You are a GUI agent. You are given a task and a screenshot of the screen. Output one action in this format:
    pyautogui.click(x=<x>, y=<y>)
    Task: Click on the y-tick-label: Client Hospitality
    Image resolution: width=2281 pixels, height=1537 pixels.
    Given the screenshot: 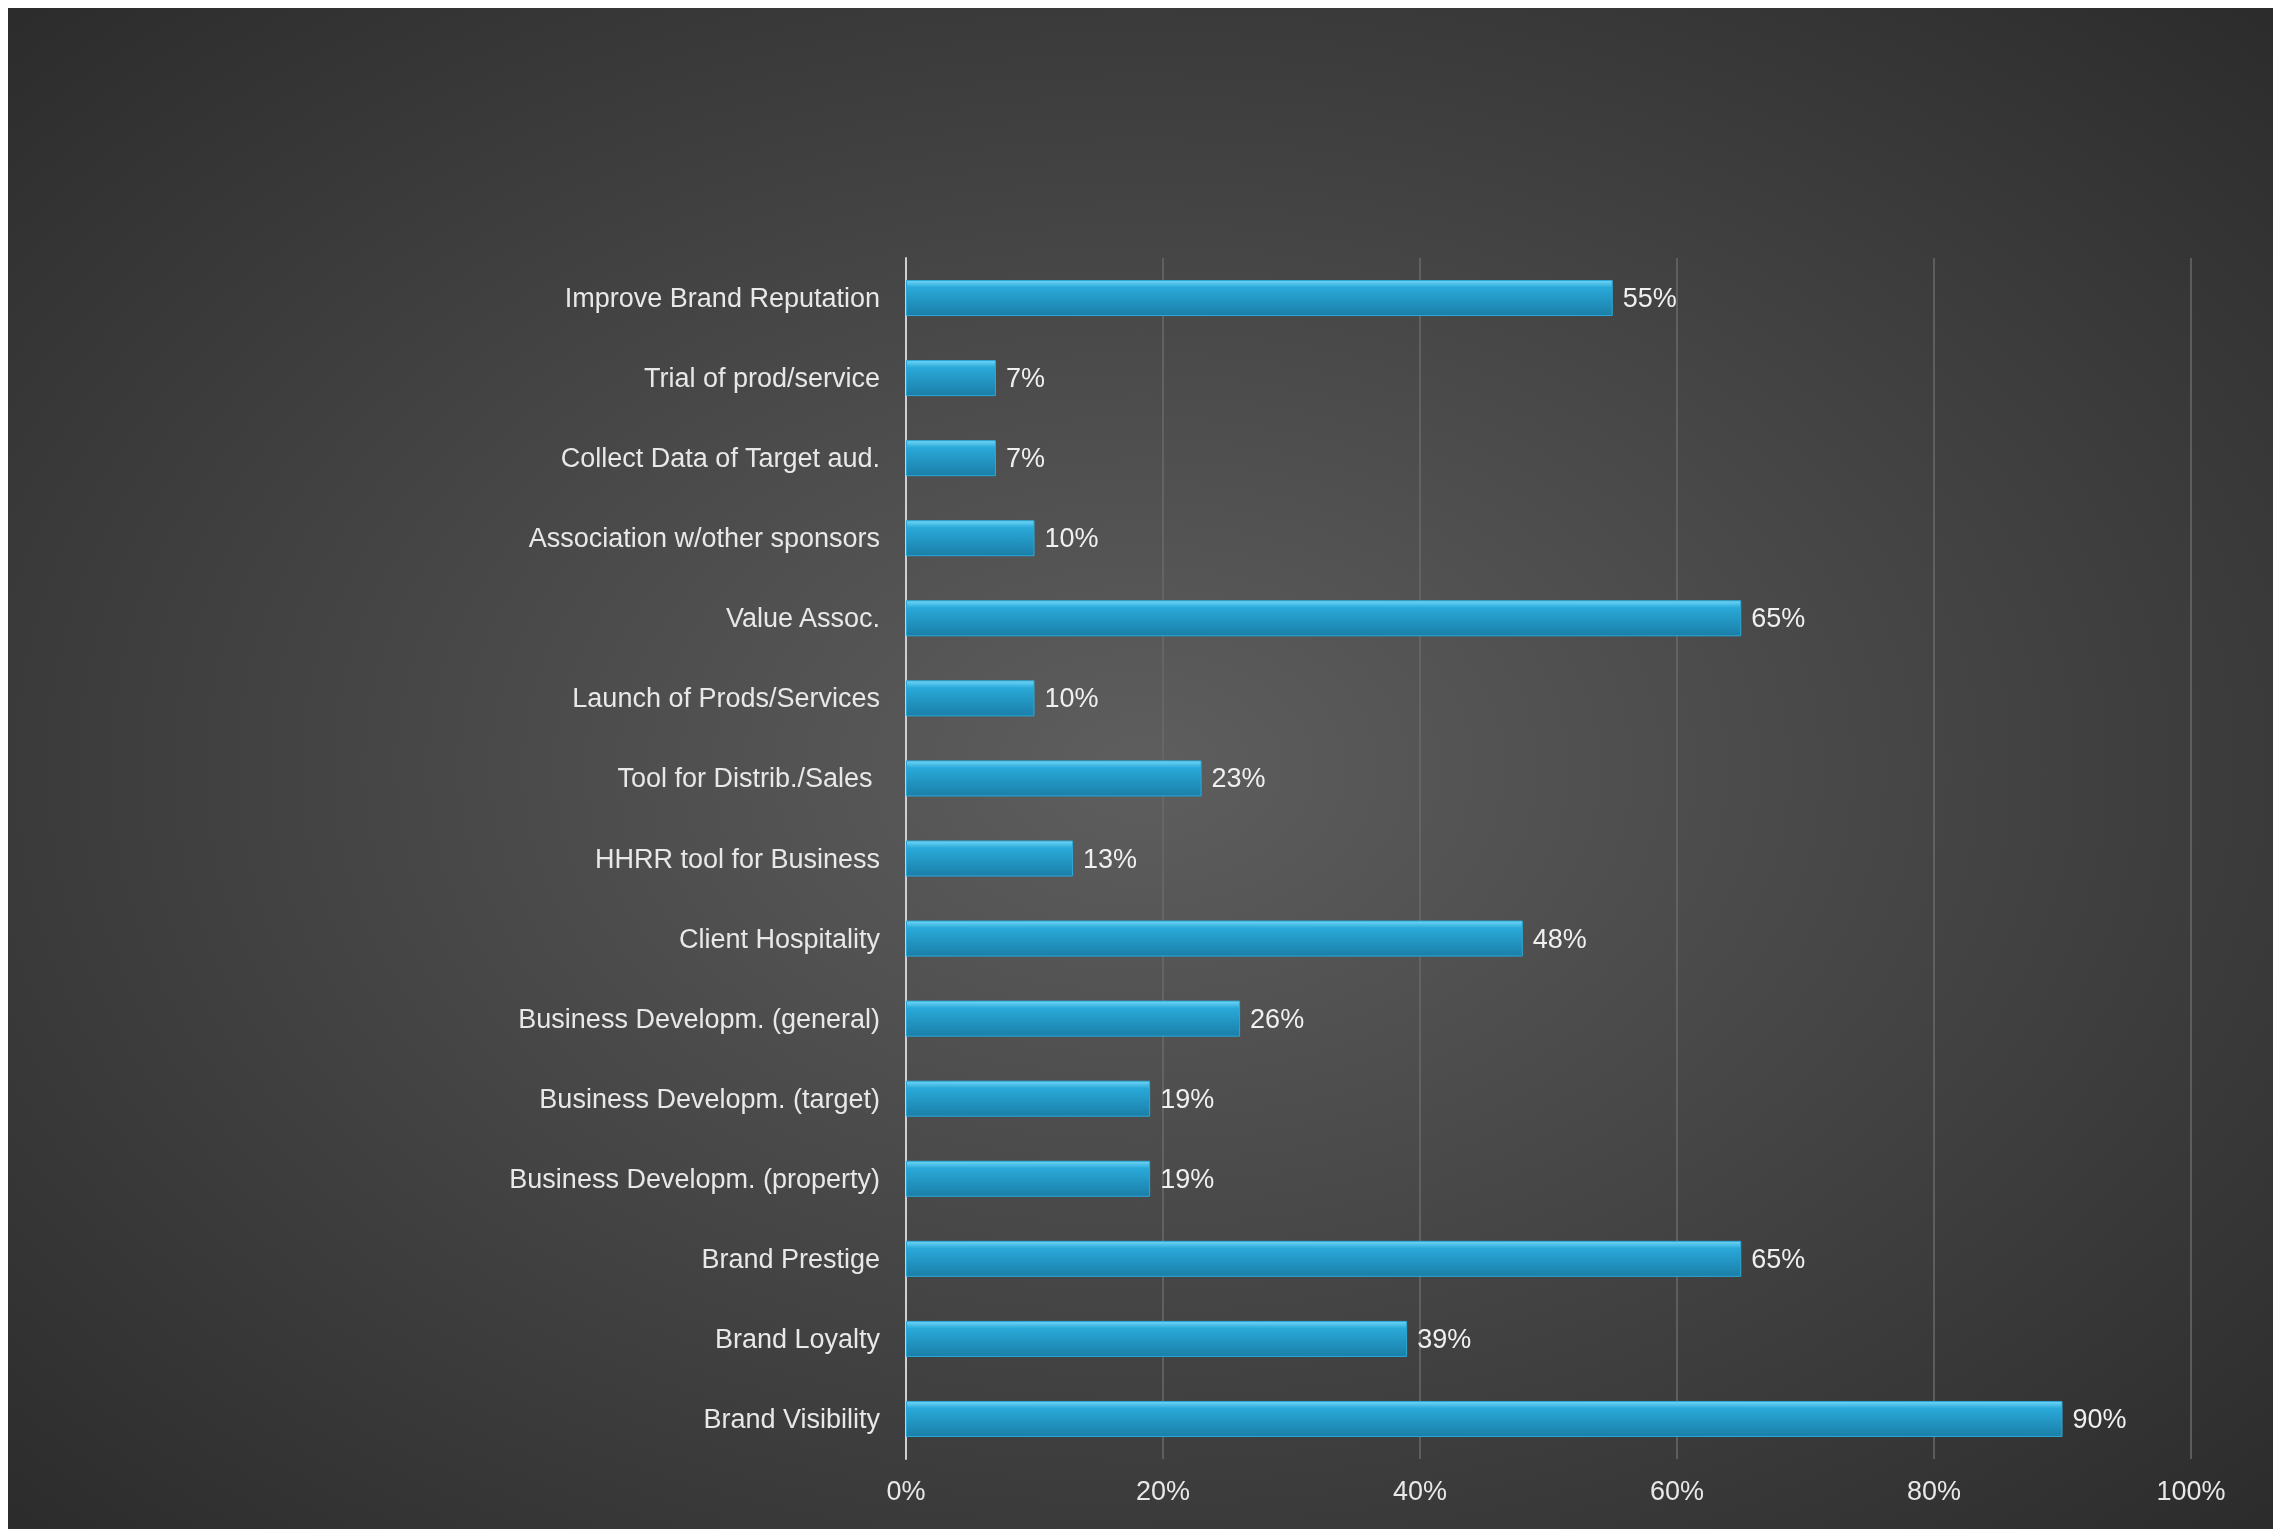 What is the action you would take?
    pyautogui.click(x=779, y=938)
    